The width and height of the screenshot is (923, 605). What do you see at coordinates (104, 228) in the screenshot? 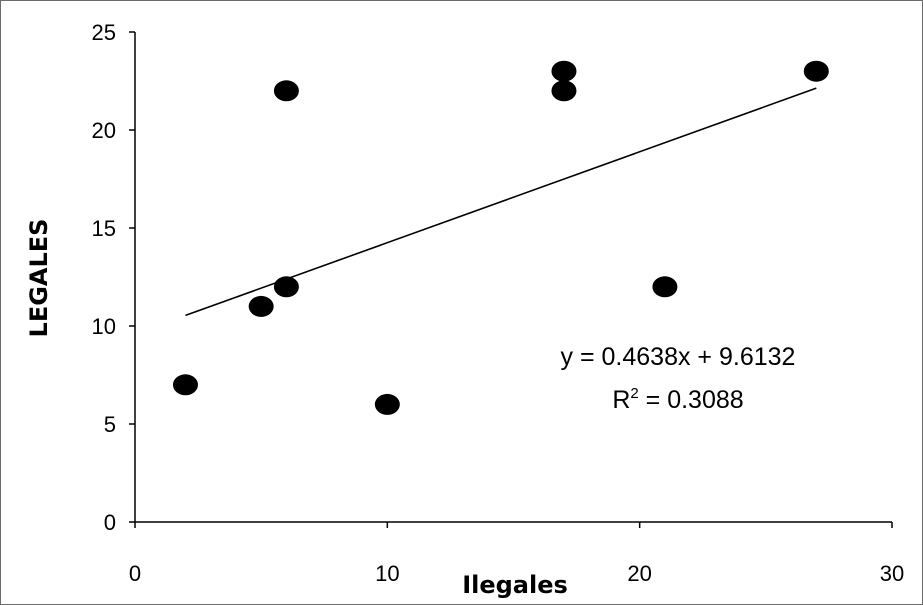
I see `y-tick-label: 15` at bounding box center [104, 228].